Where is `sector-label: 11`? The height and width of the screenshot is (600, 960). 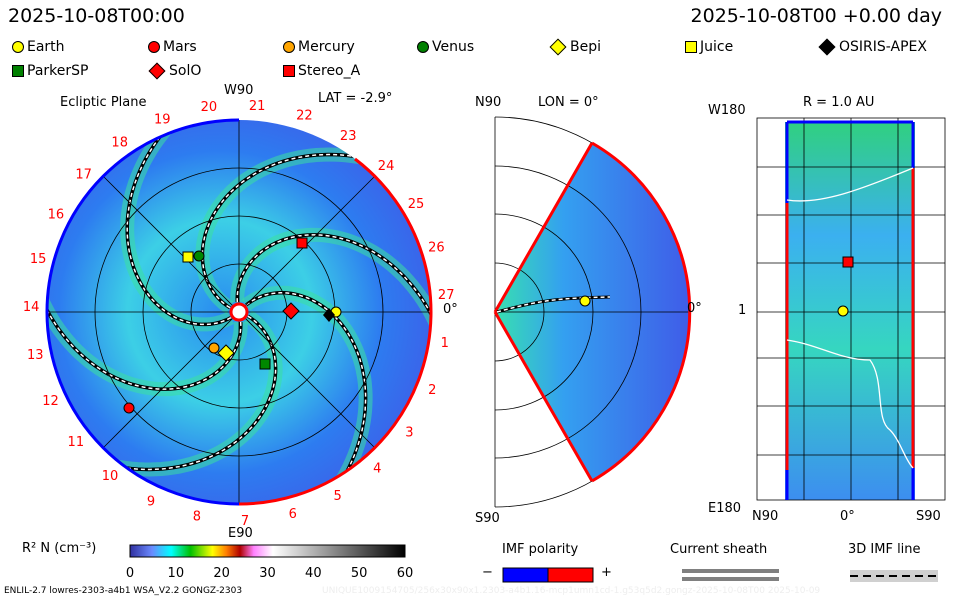 sector-label: 11 is located at coordinates (76, 442).